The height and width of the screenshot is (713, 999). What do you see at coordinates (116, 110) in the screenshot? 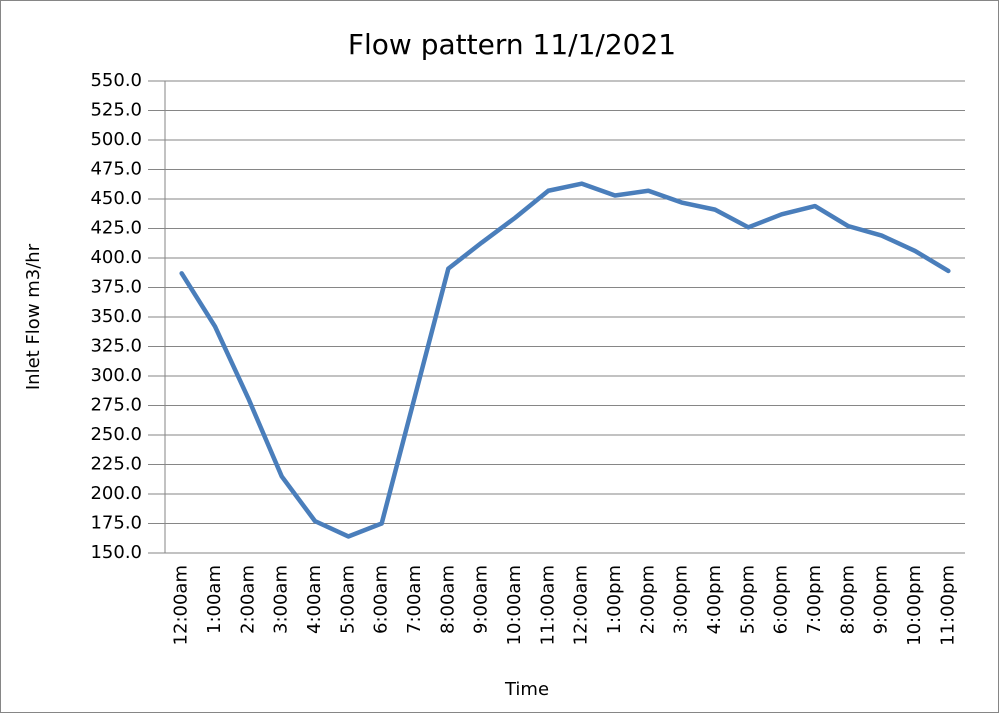
I see `y-tick-label: 525.0` at bounding box center [116, 110].